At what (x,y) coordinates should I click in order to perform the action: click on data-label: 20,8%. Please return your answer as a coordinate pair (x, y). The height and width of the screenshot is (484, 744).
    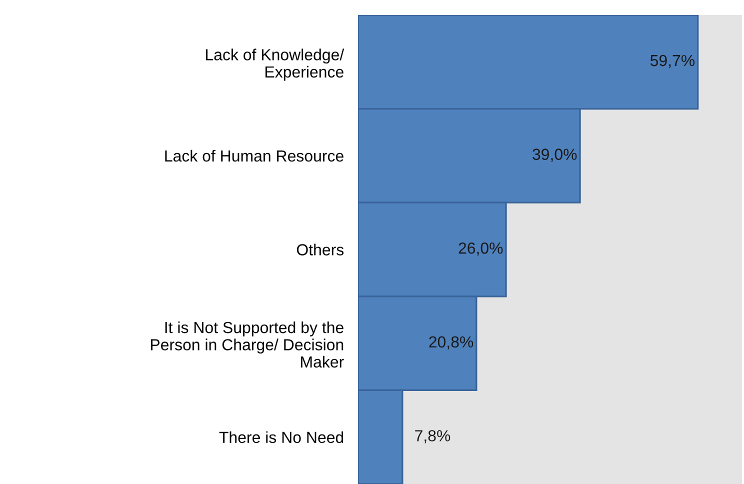
    Looking at the image, I should click on (451, 343).